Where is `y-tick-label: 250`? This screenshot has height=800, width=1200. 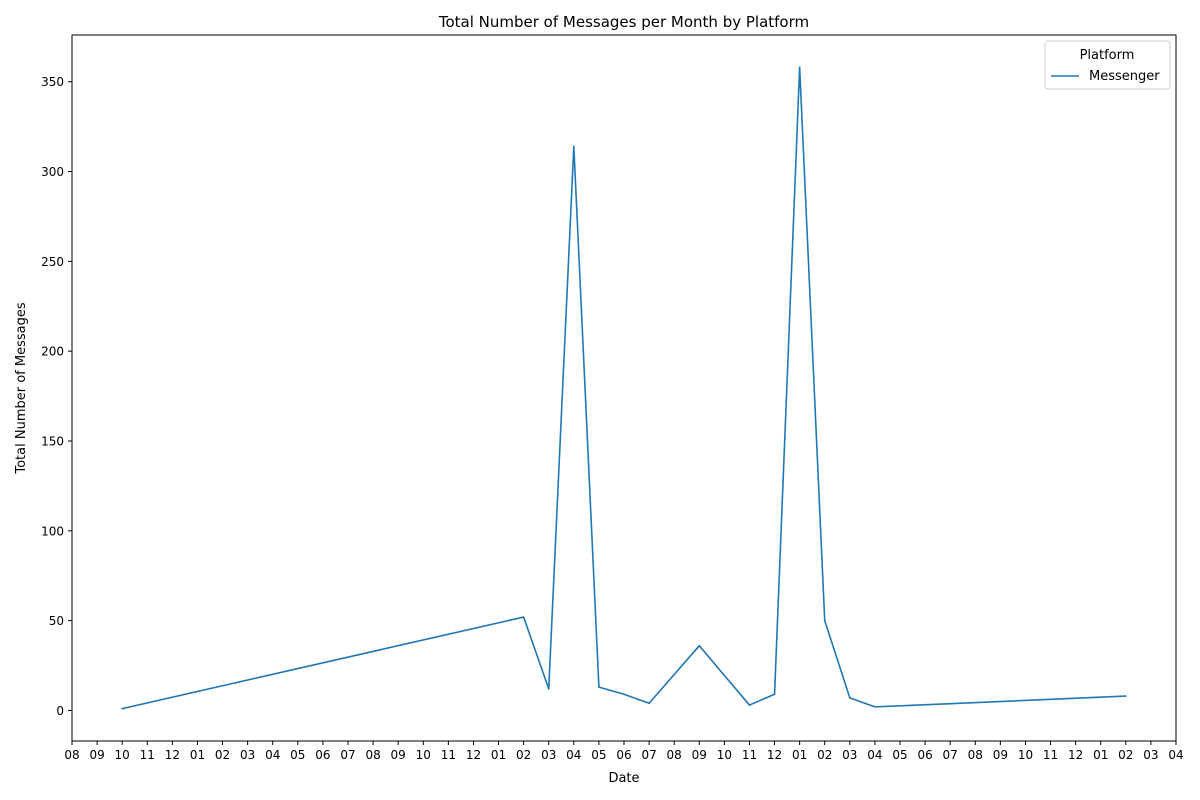 y-tick-label: 250 is located at coordinates (52, 262).